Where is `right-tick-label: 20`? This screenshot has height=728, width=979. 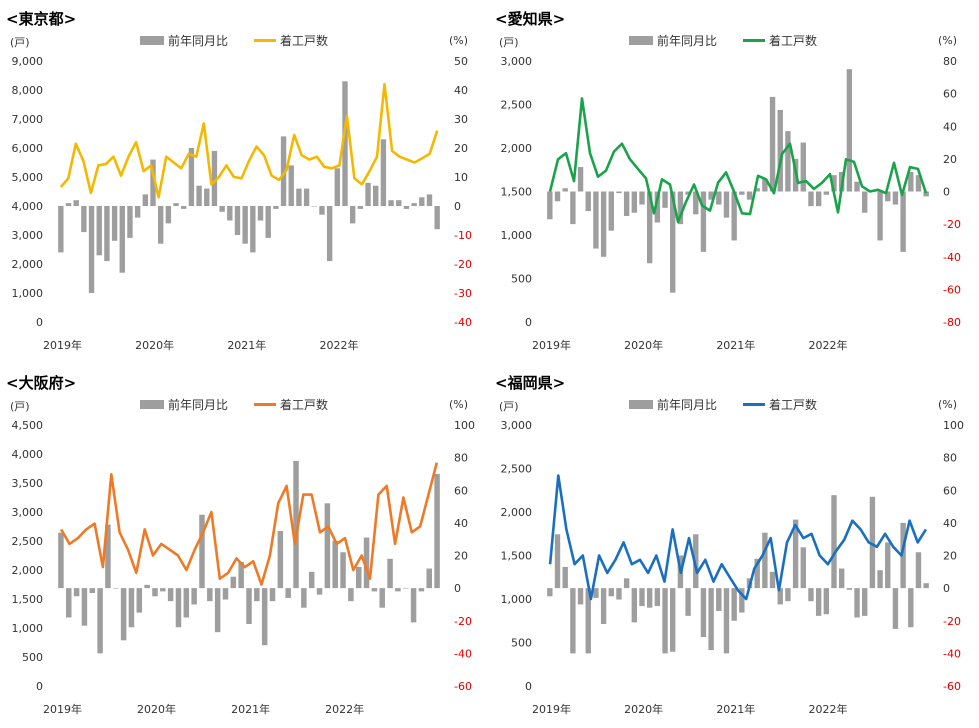 right-tick-label: 20 is located at coordinates (950, 556).